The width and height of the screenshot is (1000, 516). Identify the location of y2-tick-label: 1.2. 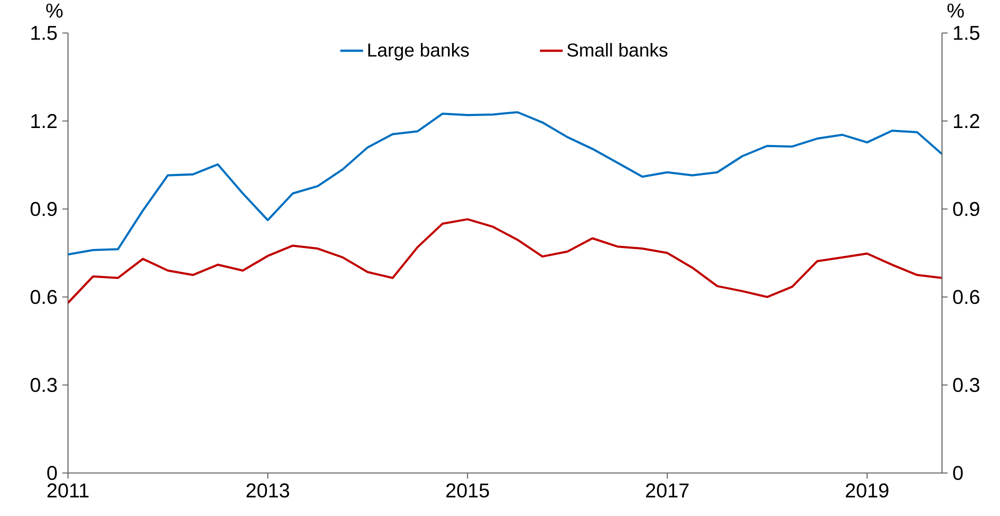
(967, 121).